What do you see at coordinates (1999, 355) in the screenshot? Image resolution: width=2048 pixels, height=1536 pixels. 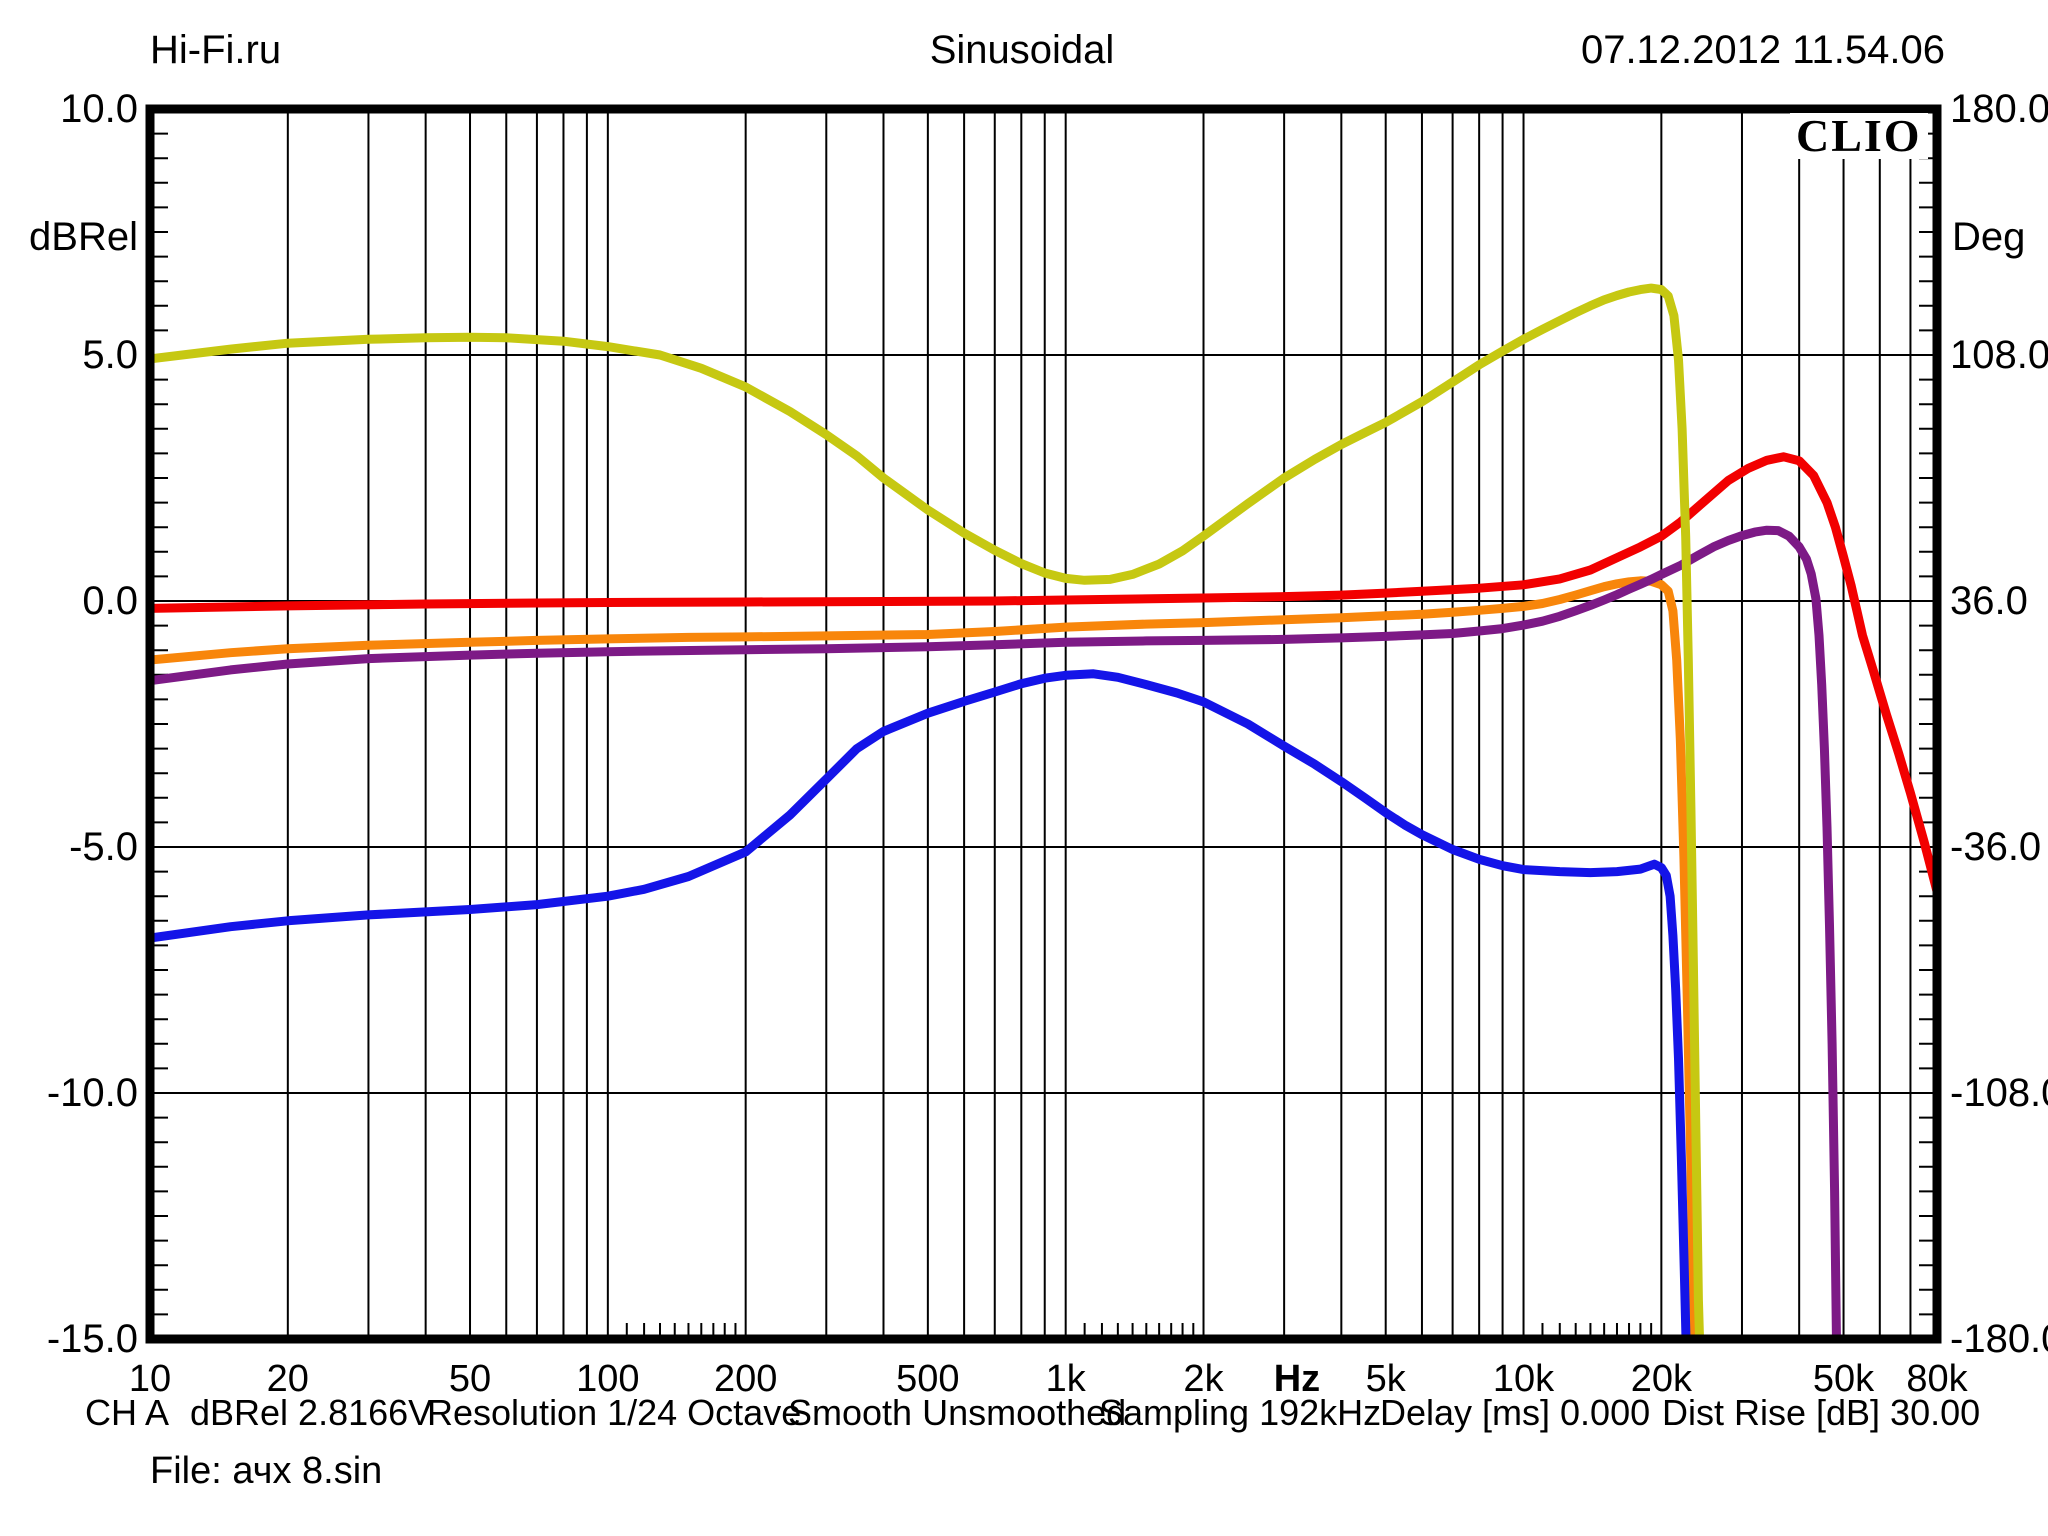 I see `right-axis-tick-label: 108.0` at bounding box center [1999, 355].